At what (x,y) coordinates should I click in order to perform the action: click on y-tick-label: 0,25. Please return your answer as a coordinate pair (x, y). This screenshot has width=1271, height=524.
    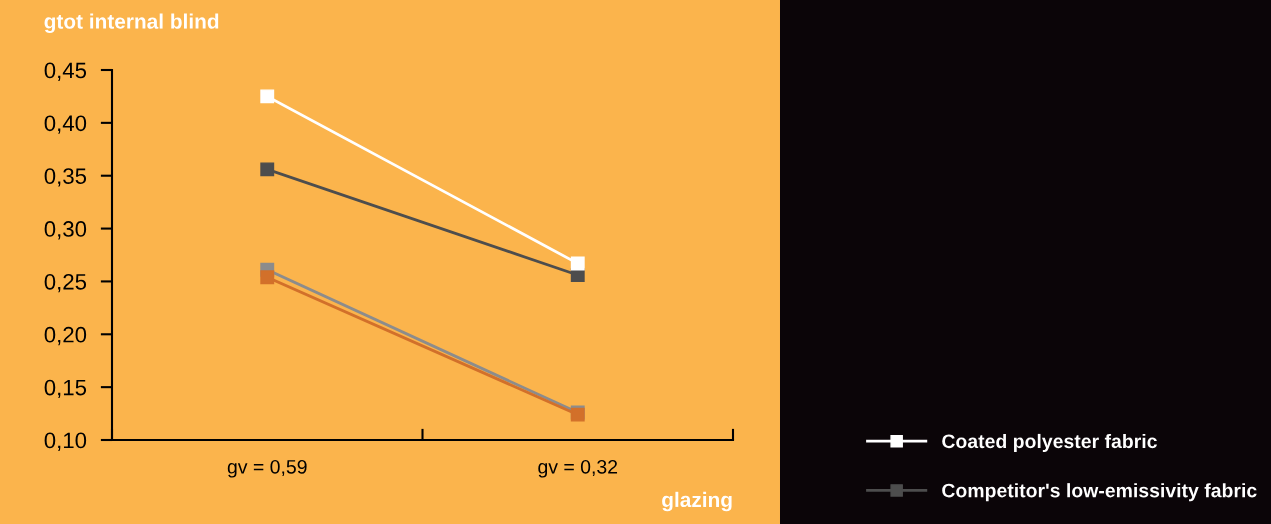
    Looking at the image, I should click on (65, 283).